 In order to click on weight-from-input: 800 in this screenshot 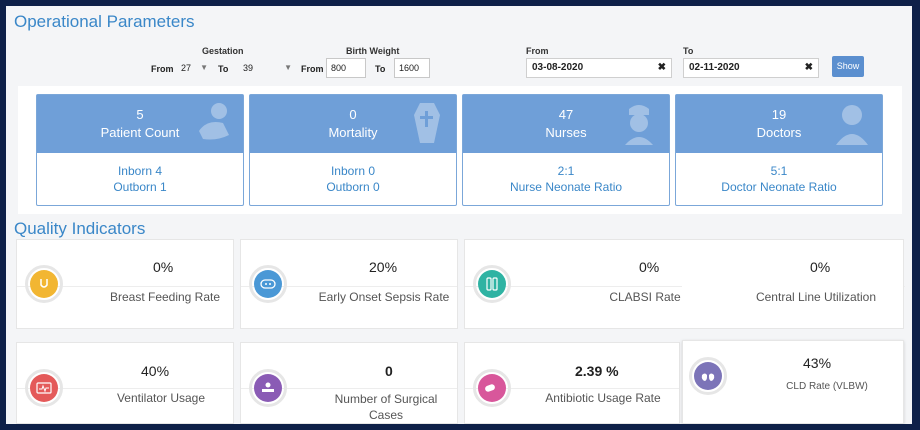, I will do `click(346, 68)`.